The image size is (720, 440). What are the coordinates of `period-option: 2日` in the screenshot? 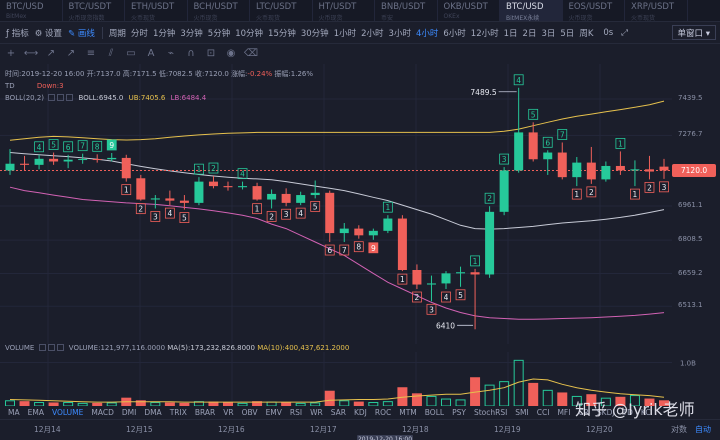 It's located at (529, 33).